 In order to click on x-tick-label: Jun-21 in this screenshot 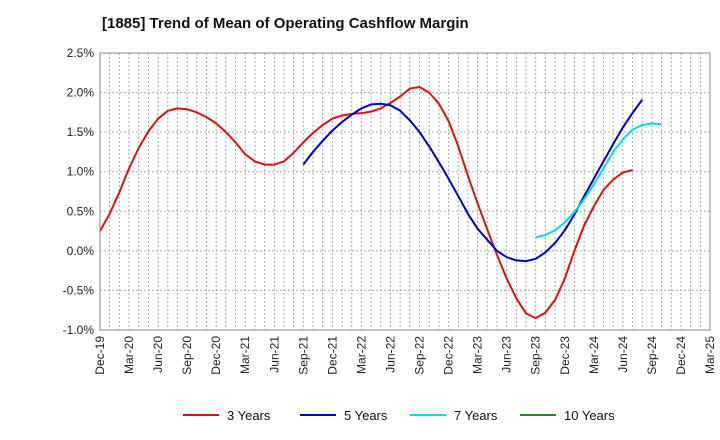, I will do `click(274, 354)`.